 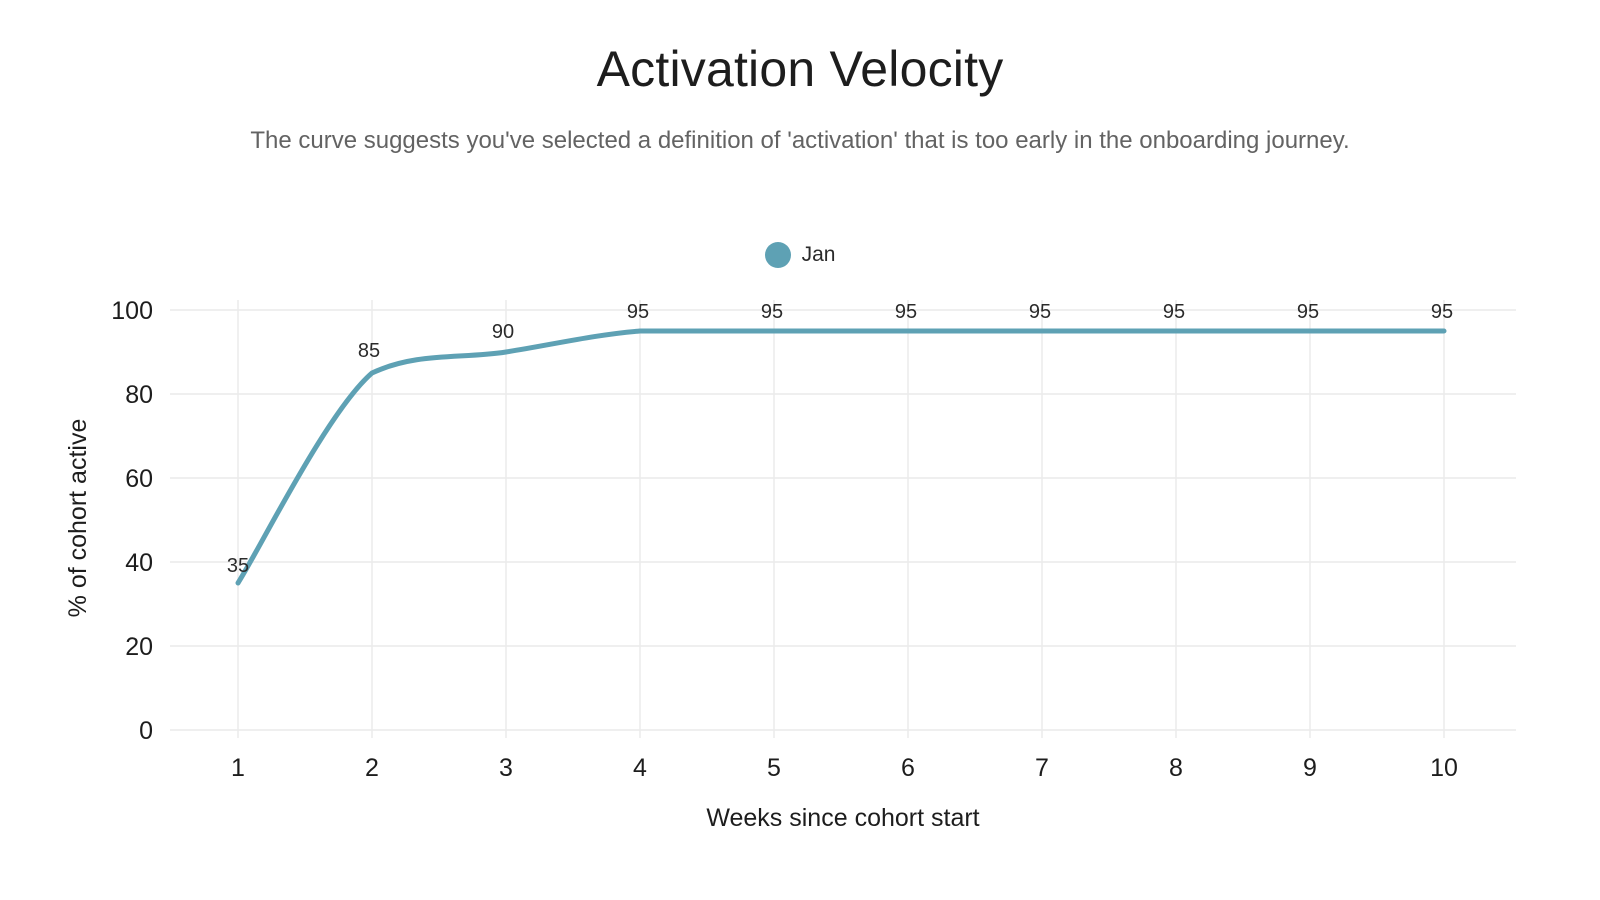 I want to click on x-axis-title: Weeks since cohort start, so click(x=842, y=818).